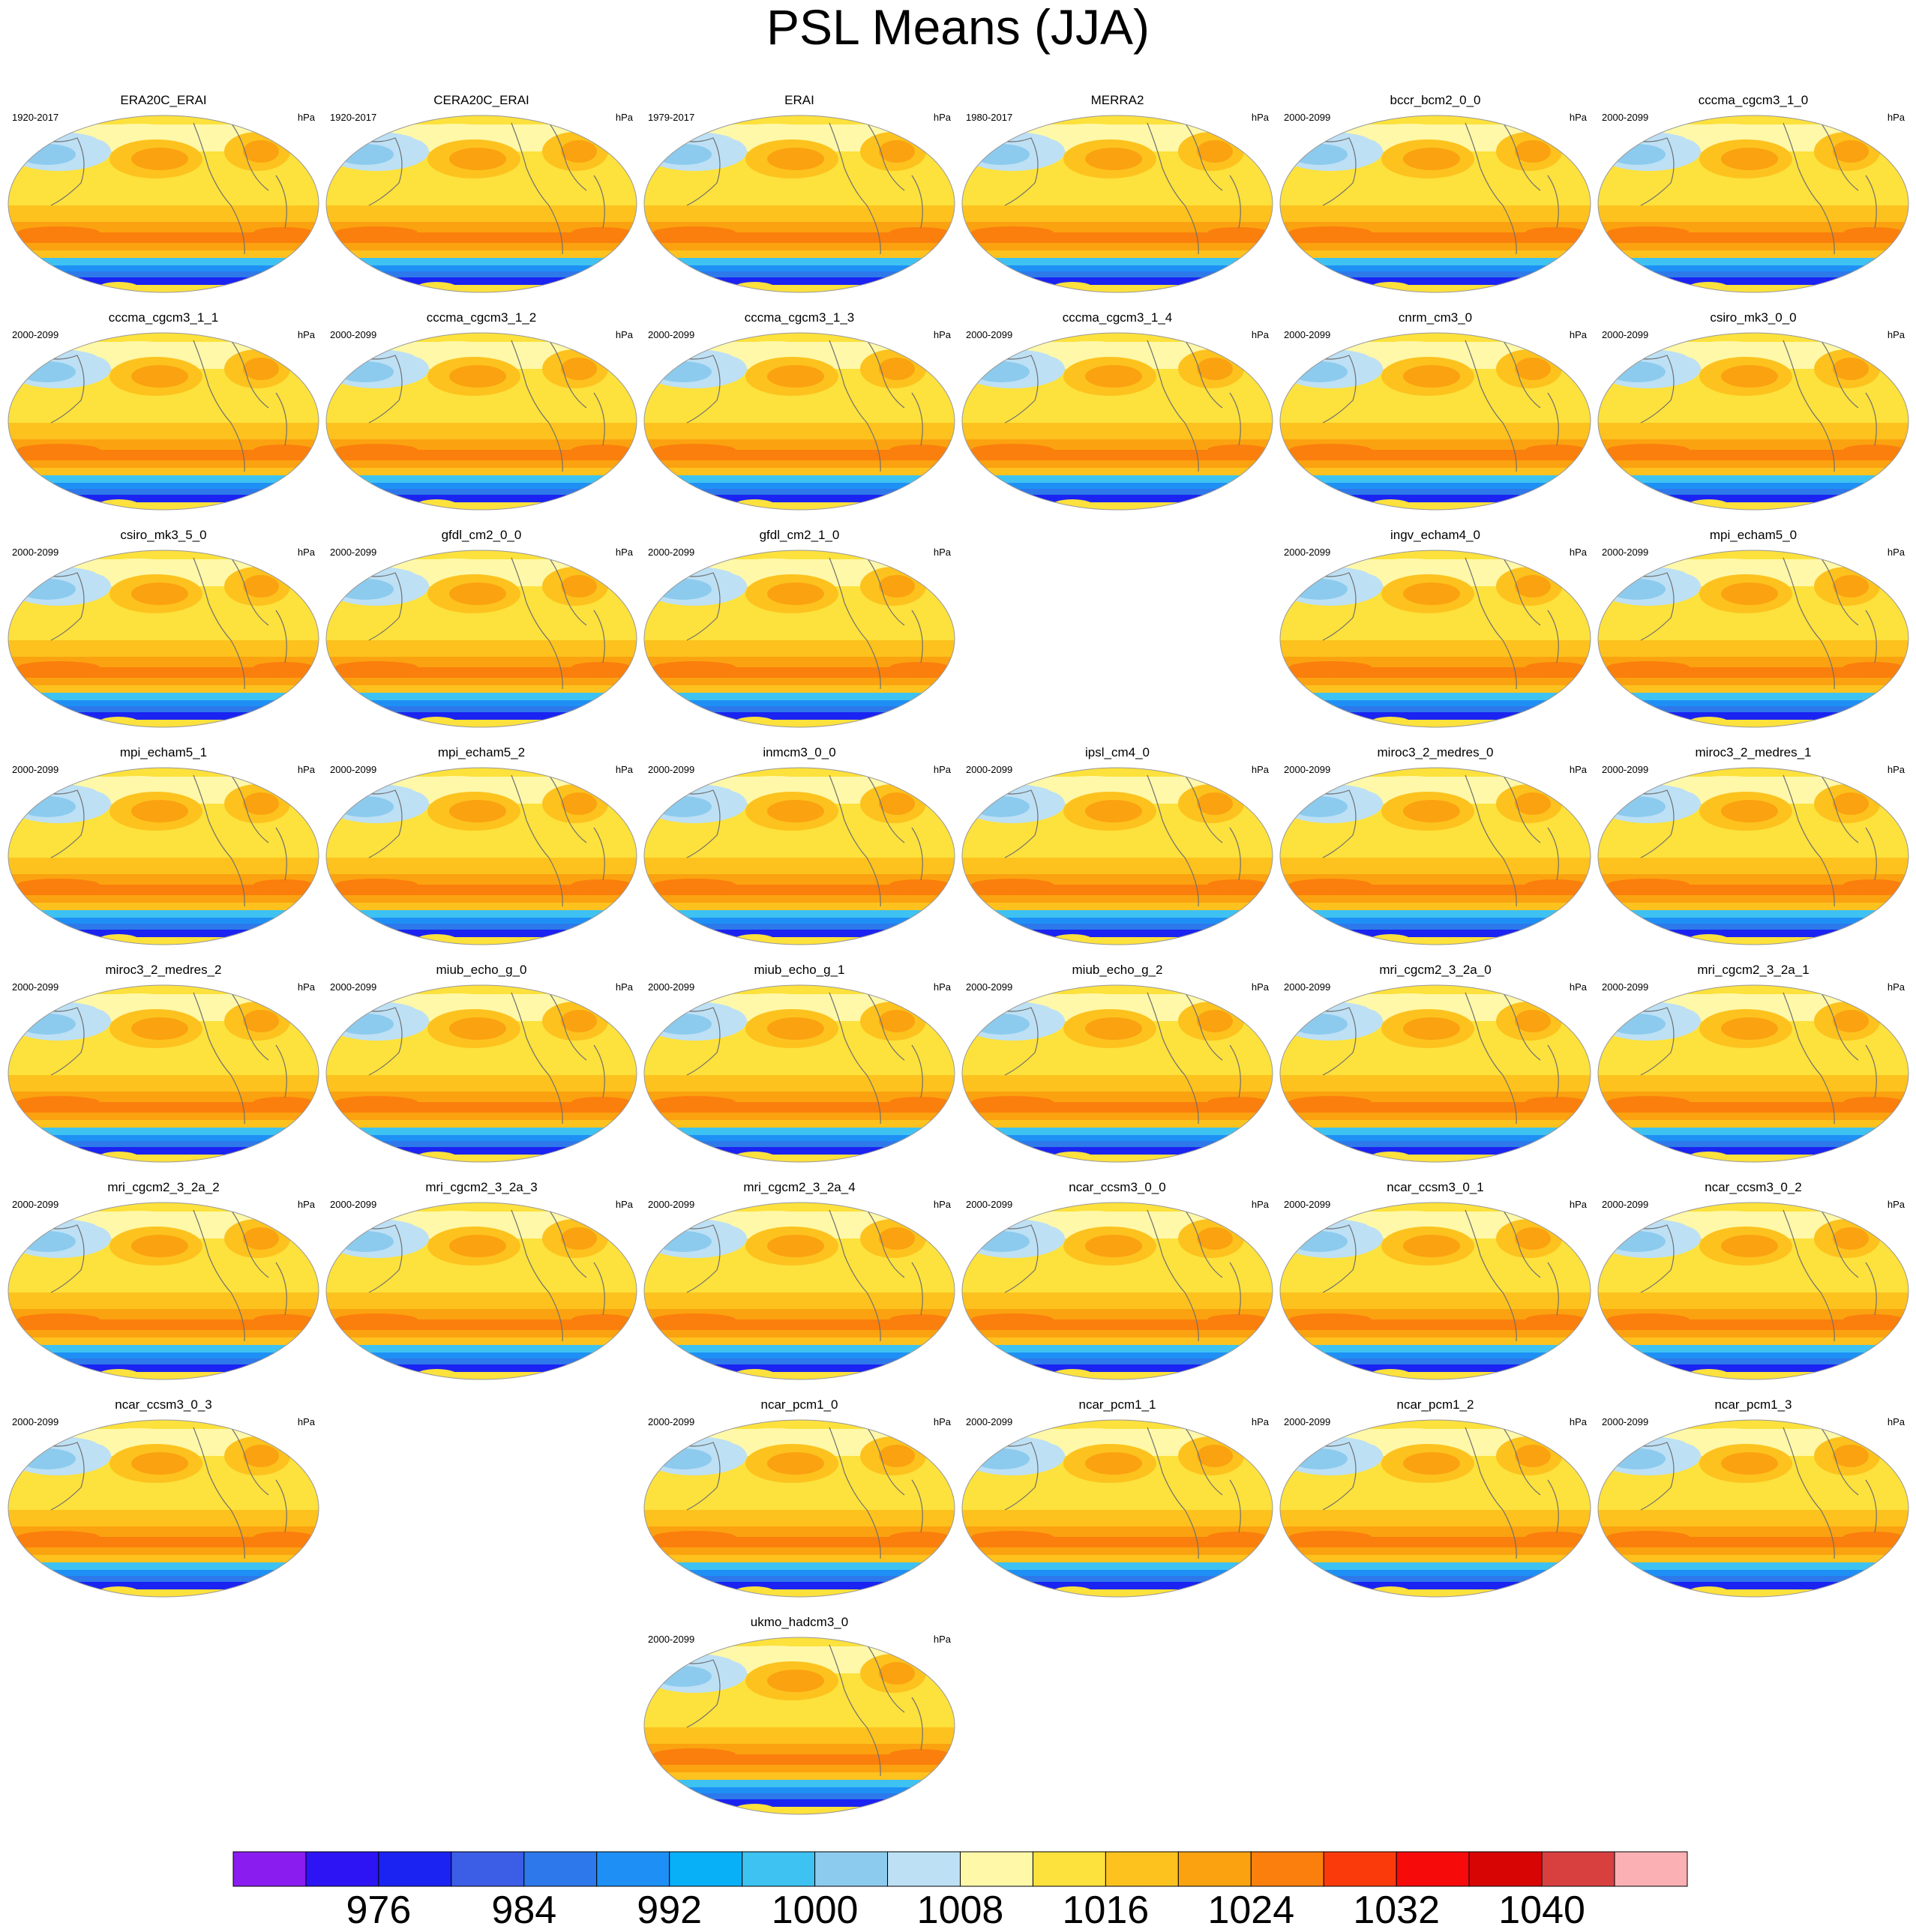 This screenshot has width=1916, height=1932. Describe the element at coordinates (1117, 1187) in the screenshot. I see `panel-title: ncar_ccsm3_0_0` at that location.